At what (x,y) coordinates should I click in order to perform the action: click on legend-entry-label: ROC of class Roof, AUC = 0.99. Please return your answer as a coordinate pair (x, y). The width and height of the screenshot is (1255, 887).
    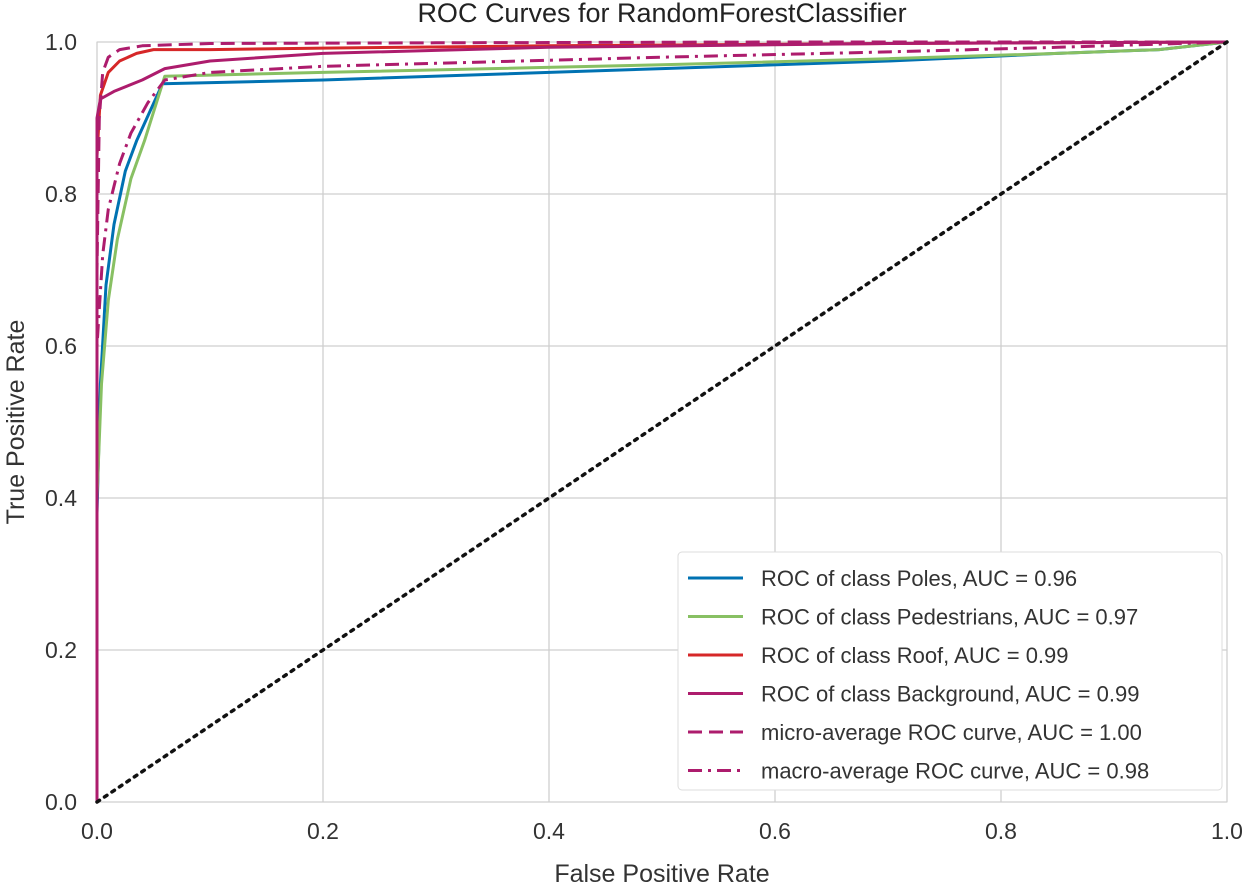
    Looking at the image, I should click on (915, 655).